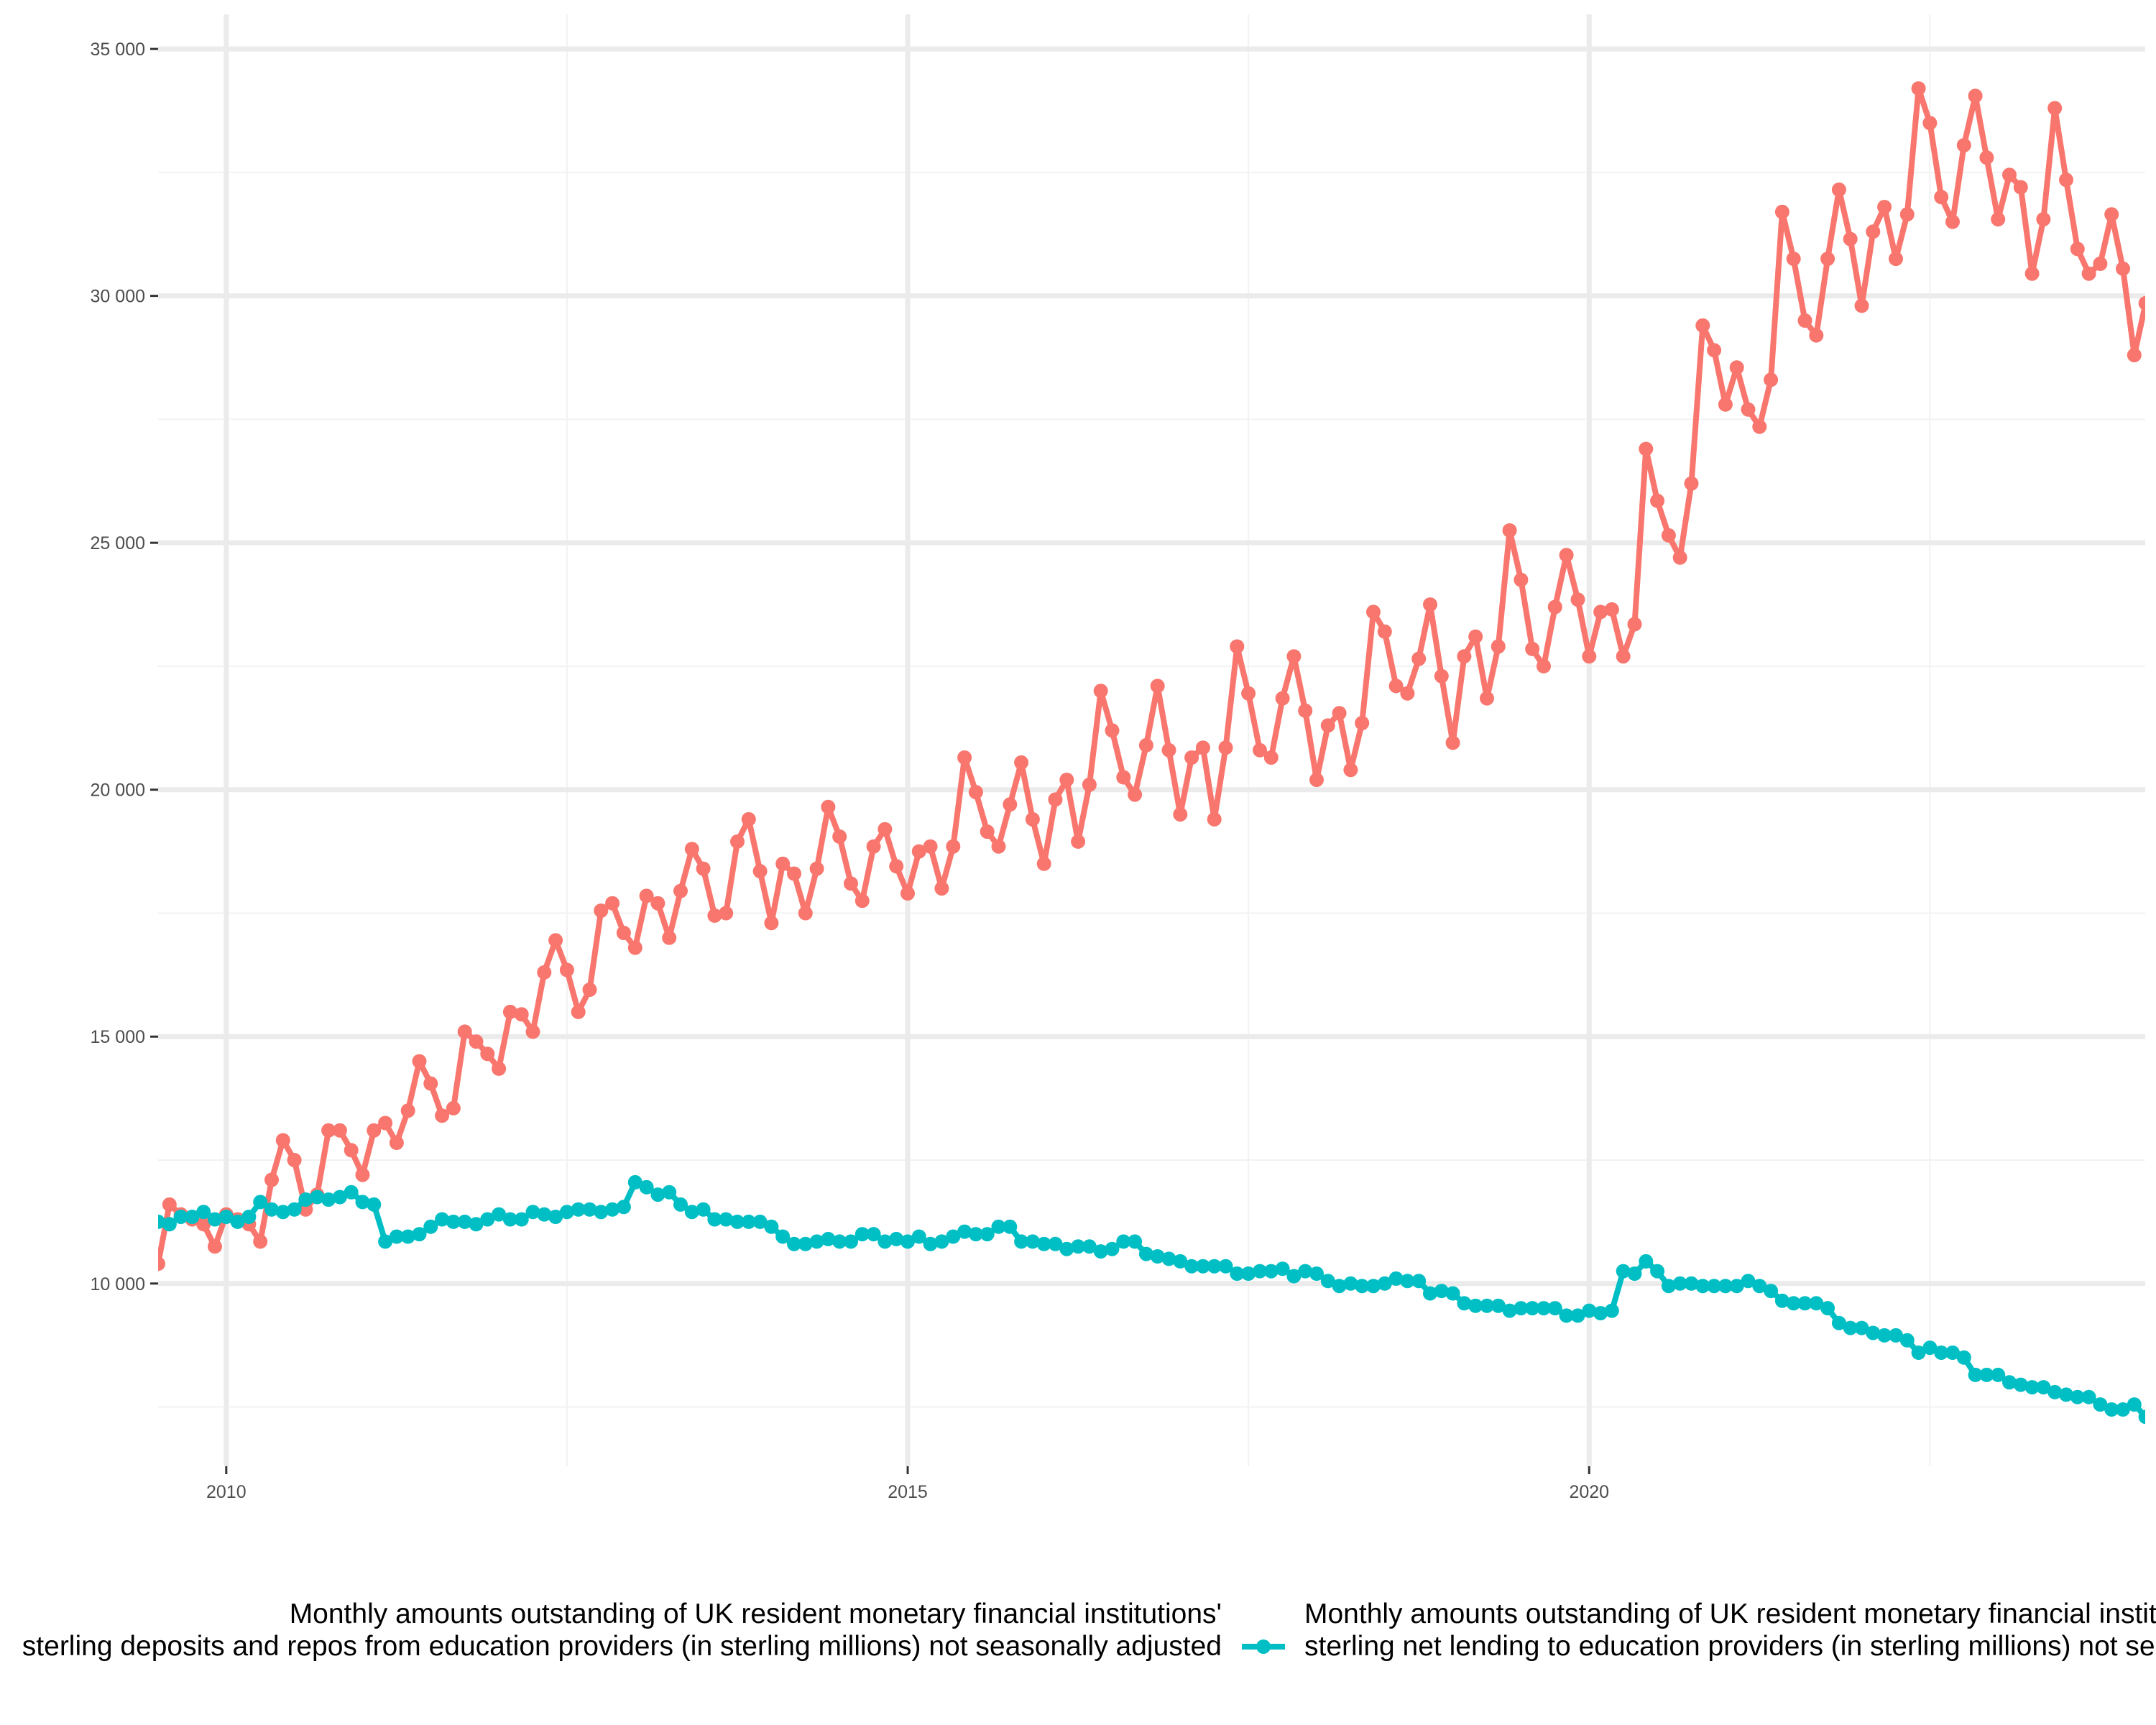 The image size is (2156, 1725). I want to click on x-tick-label-2015: 2015, so click(908, 1492).